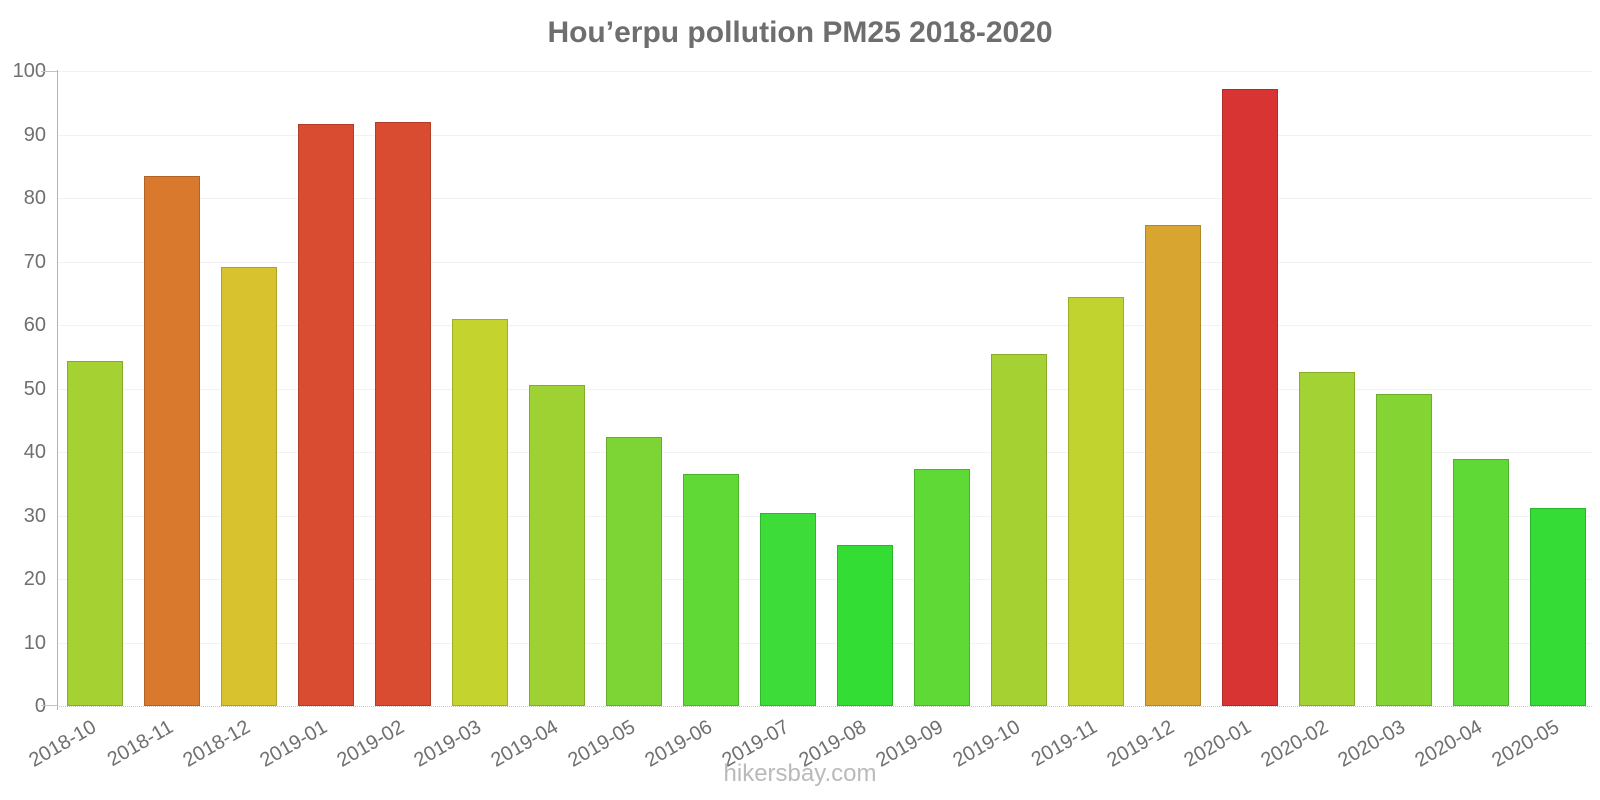  Describe the element at coordinates (29, 71) in the screenshot. I see `y-tick-label-100: 100` at that location.